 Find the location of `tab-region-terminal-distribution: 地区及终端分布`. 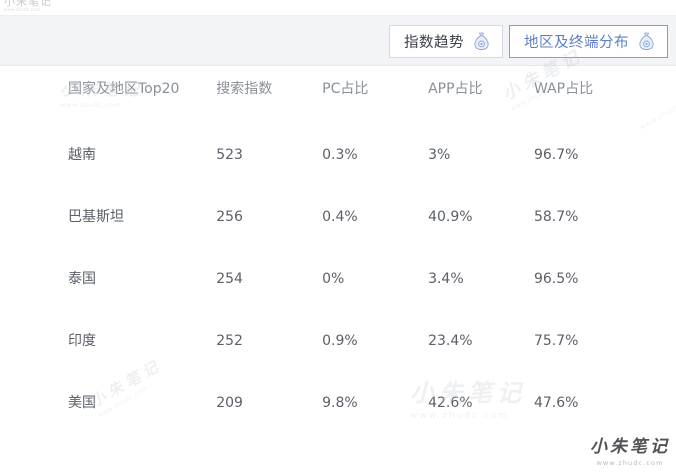

tab-region-terminal-distribution: 地区及终端分布 is located at coordinates (588, 41).